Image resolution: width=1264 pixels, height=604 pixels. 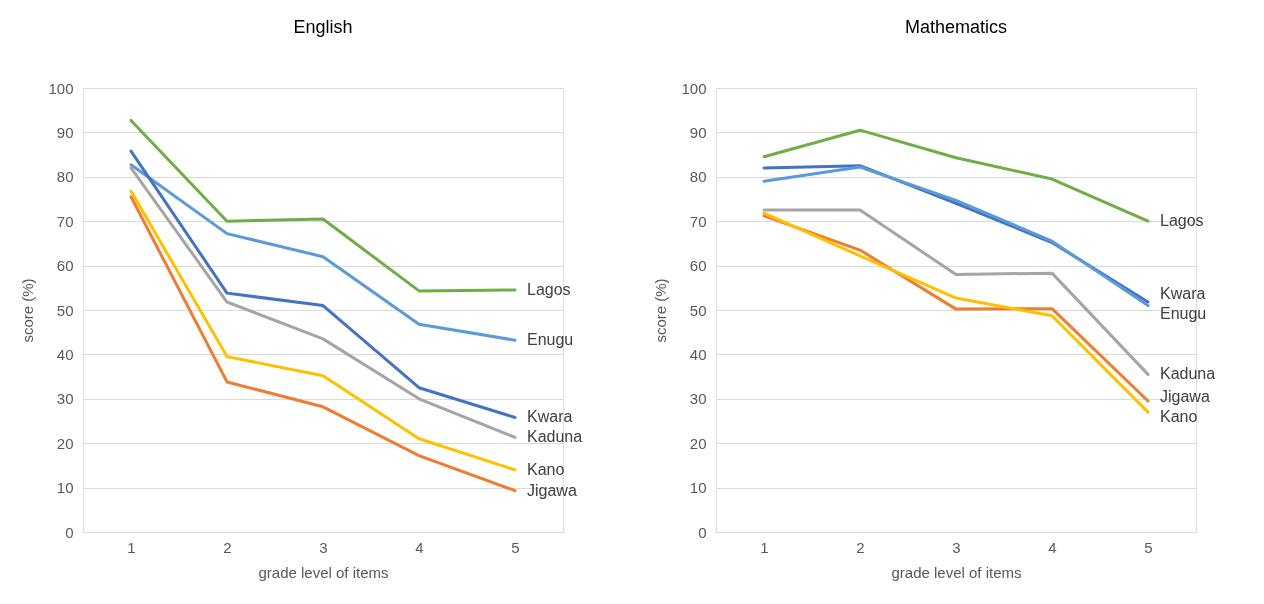 What do you see at coordinates (323, 27) in the screenshot?
I see `chart-title: English` at bounding box center [323, 27].